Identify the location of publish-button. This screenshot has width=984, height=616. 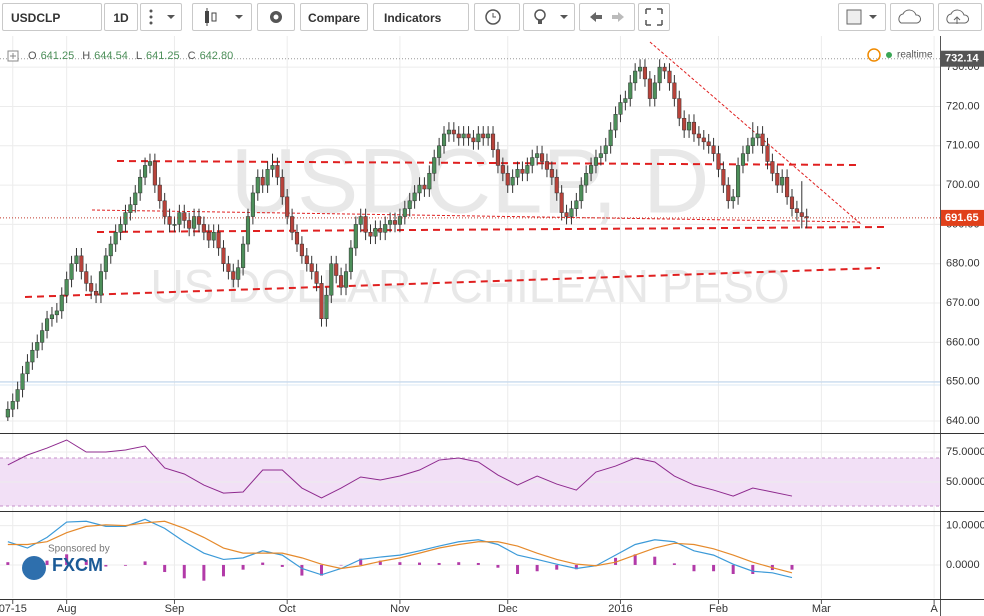
(960, 17).